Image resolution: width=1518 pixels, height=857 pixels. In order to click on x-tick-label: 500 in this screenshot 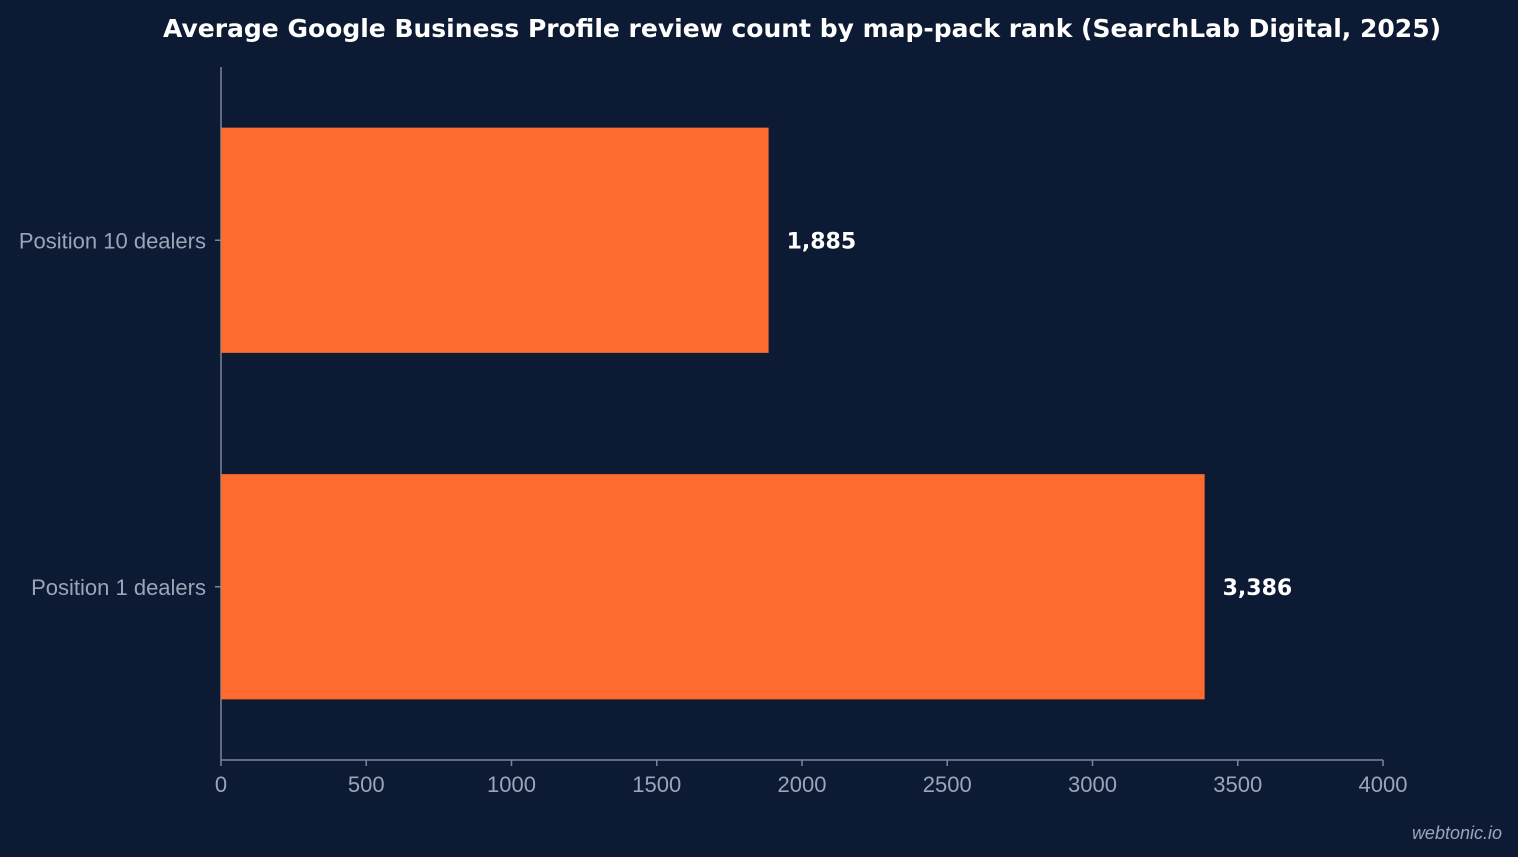, I will do `click(366, 784)`.